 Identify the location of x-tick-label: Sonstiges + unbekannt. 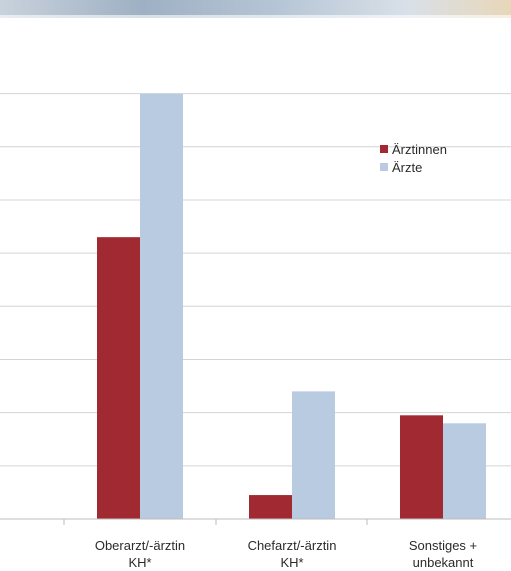
(443, 554).